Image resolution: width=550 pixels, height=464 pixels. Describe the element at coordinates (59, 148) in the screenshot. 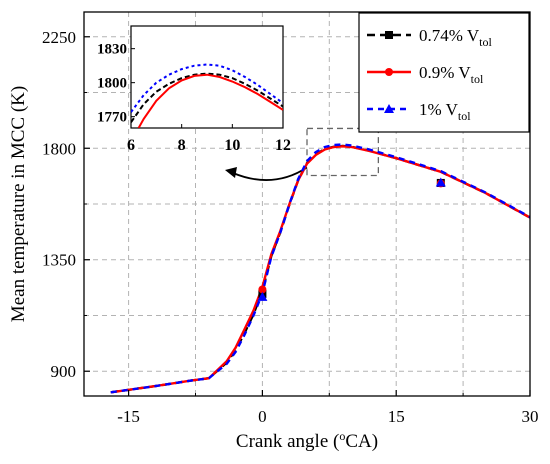

I see `y-tick-label: 1800` at that location.